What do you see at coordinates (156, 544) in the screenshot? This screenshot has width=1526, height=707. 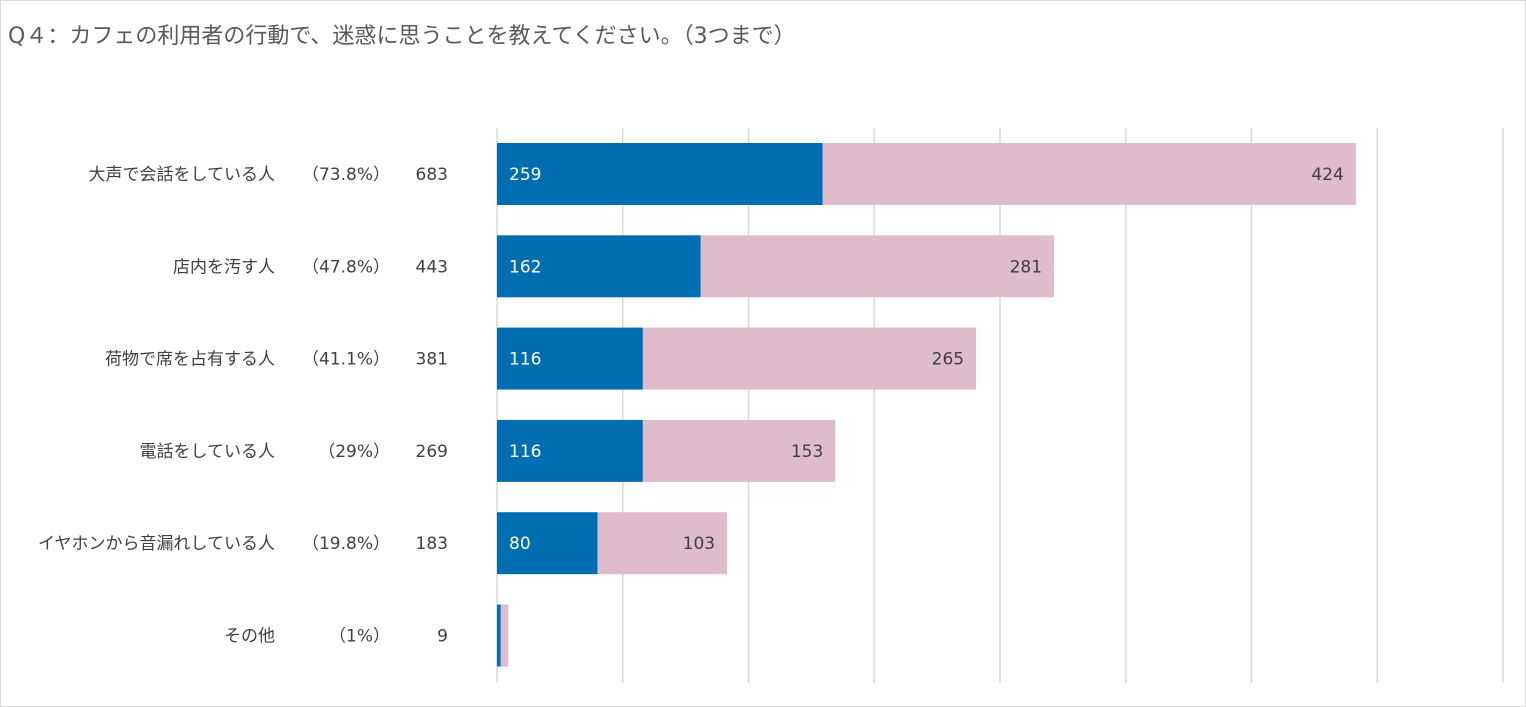 I see `category-label-name: イヤホンから音漏れしている人` at bounding box center [156, 544].